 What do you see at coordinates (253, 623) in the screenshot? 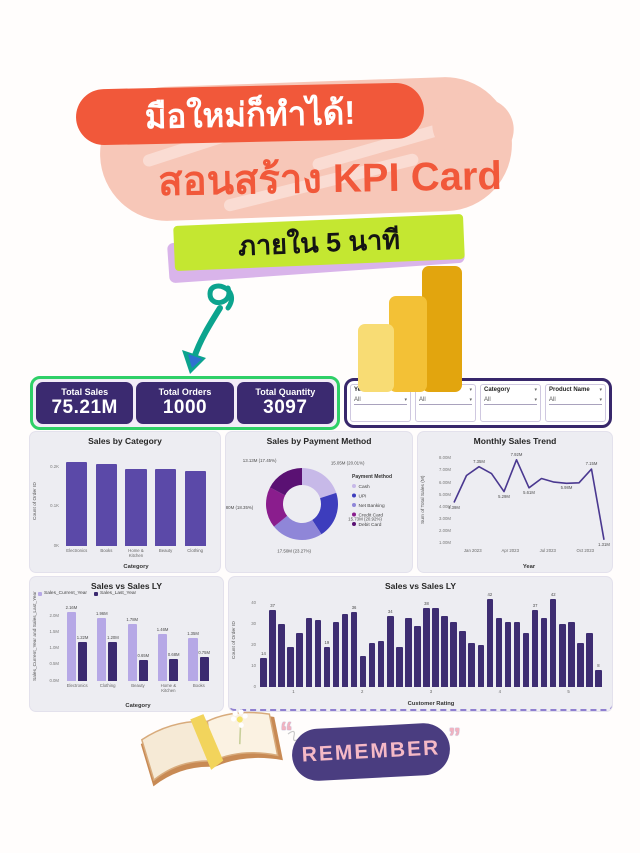
I see `y-axis-tick: 30` at bounding box center [253, 623].